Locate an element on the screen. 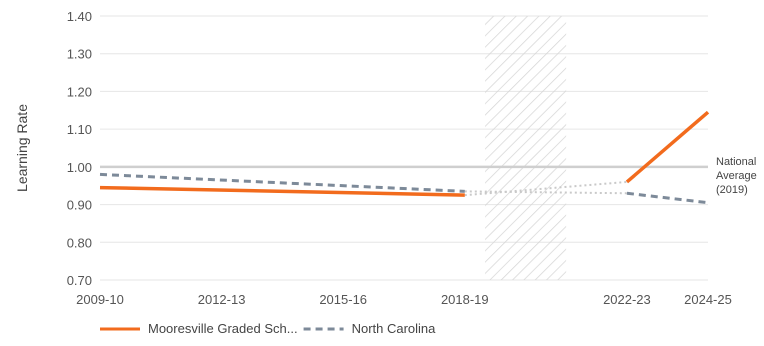 This screenshot has width=764, height=346. annotation-line: Average is located at coordinates (736, 176).